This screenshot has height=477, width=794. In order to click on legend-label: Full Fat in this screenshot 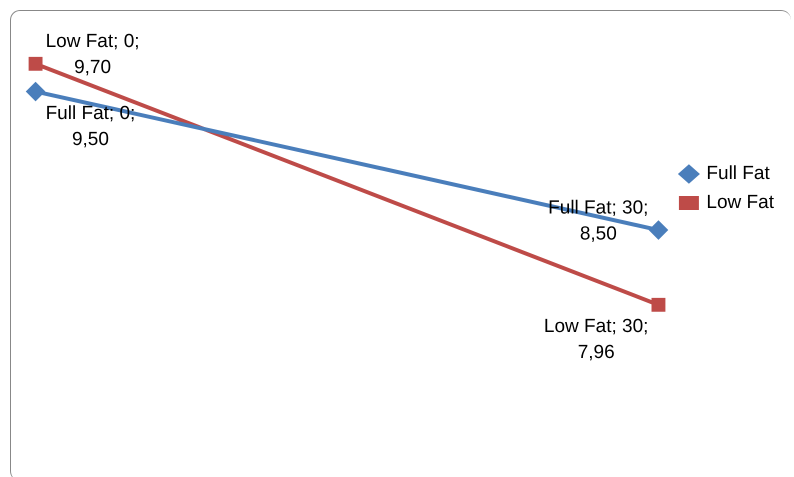, I will do `click(738, 173)`.